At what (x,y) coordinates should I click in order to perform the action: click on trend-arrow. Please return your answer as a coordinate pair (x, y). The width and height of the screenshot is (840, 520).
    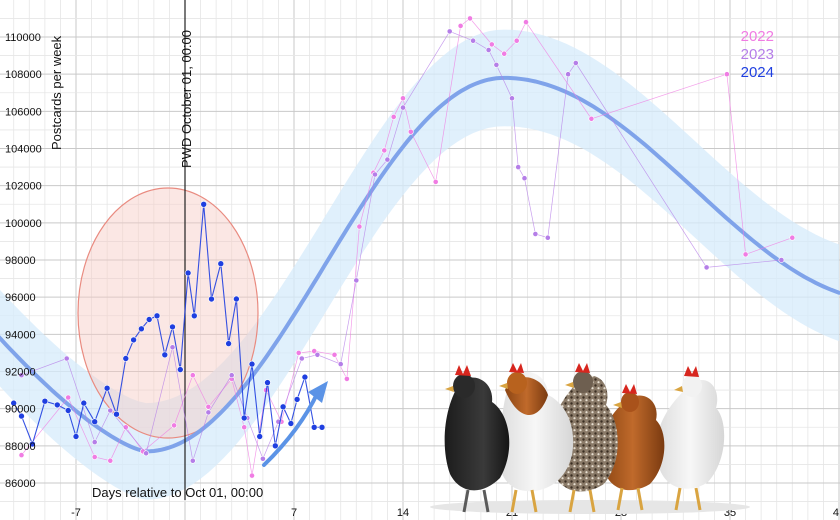
    Looking at the image, I should click on (295, 424).